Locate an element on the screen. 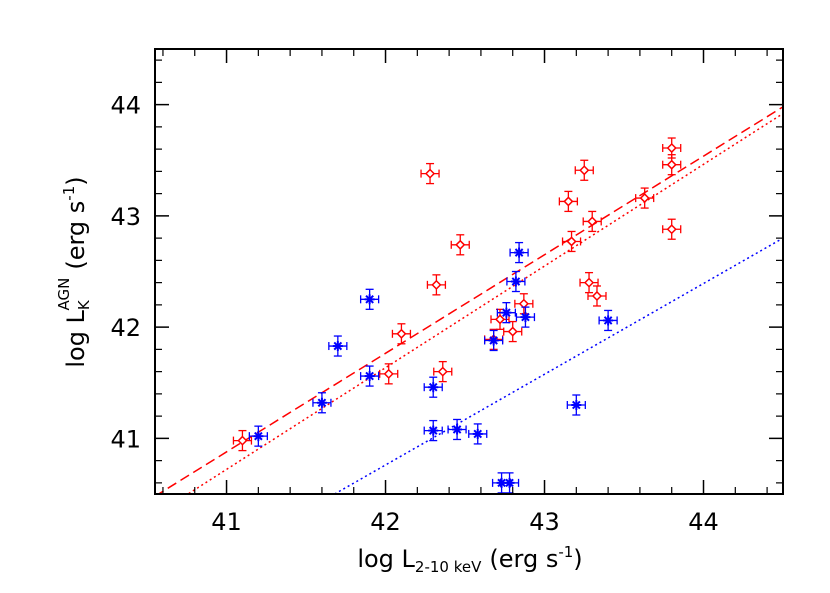 The height and width of the screenshot is (593, 830). y-tick-label: 44 is located at coordinates (125, 106).